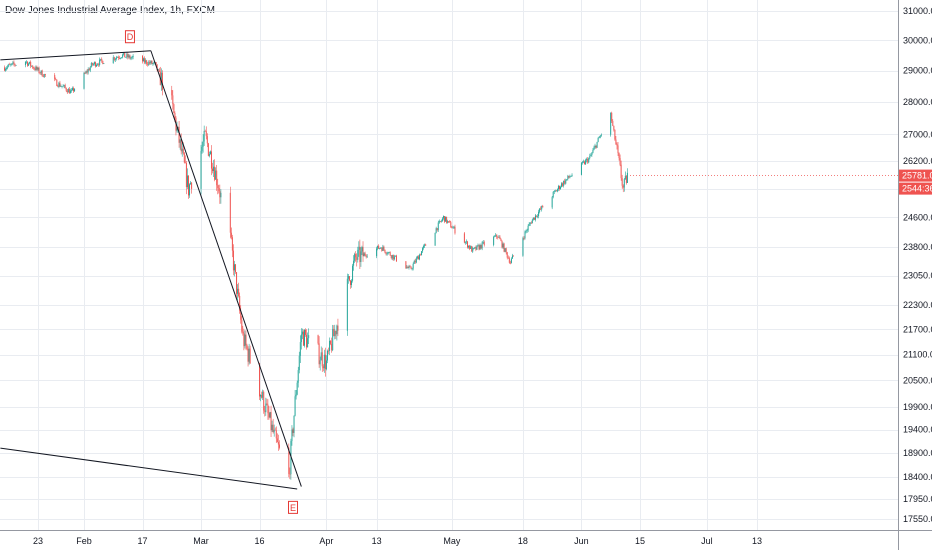 The height and width of the screenshot is (550, 932). Describe the element at coordinates (201, 541) in the screenshot. I see `x-tick-label: Mar` at that location.